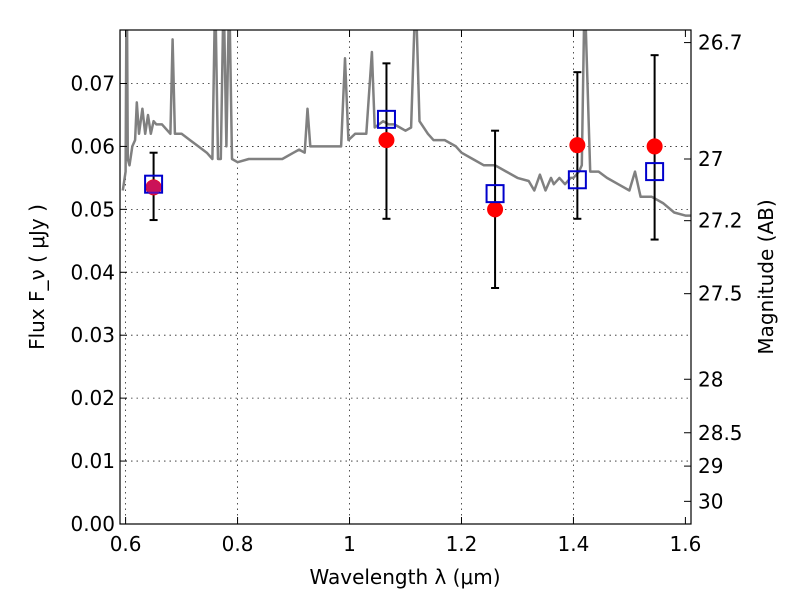  Describe the element at coordinates (238, 544) in the screenshot. I see `x-tick-label: 0.8` at that location.